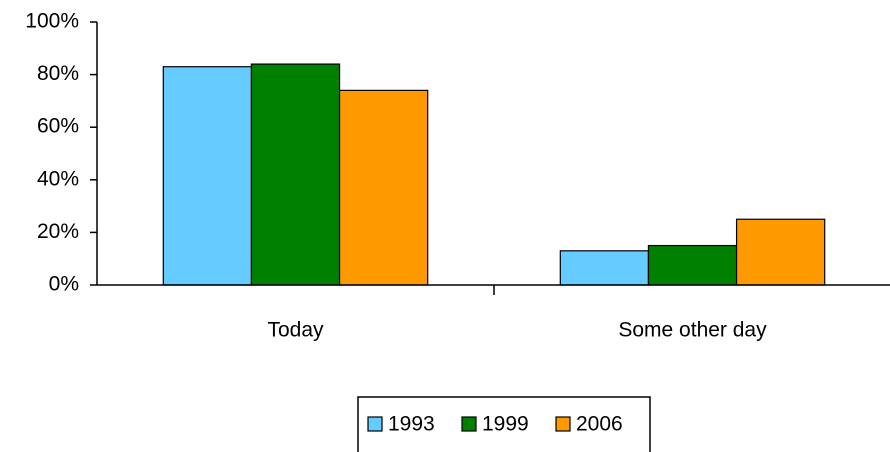 The width and height of the screenshot is (890, 452). What do you see at coordinates (411, 424) in the screenshot?
I see `legend-label: 1993` at bounding box center [411, 424].